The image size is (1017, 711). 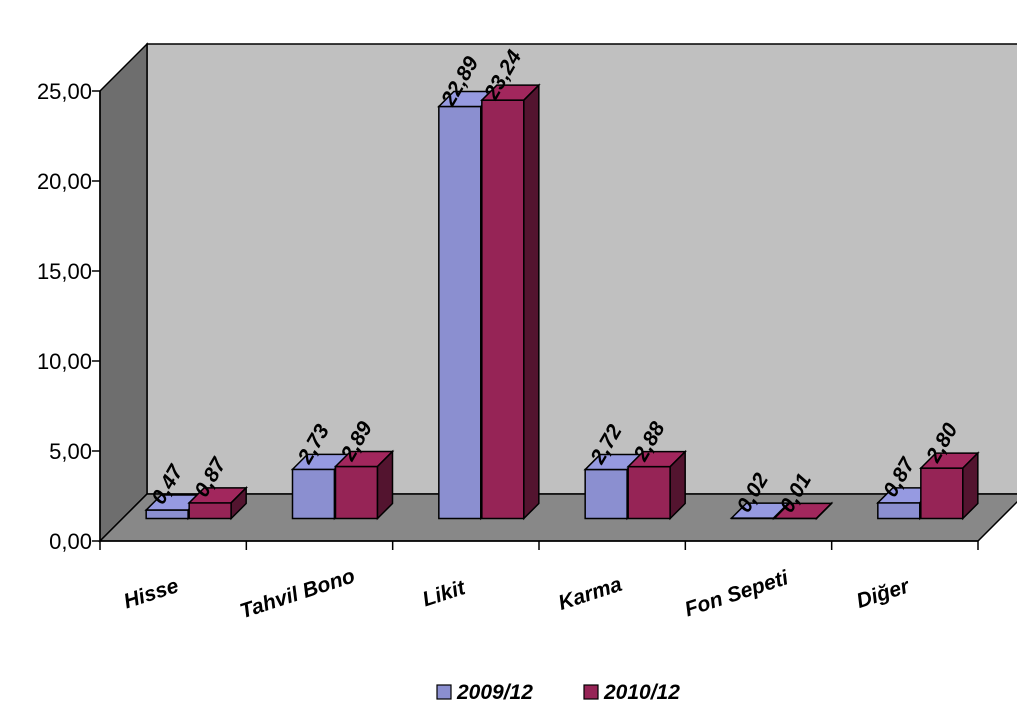 I want to click on y-tick-label: 20,00, so click(x=64, y=181).